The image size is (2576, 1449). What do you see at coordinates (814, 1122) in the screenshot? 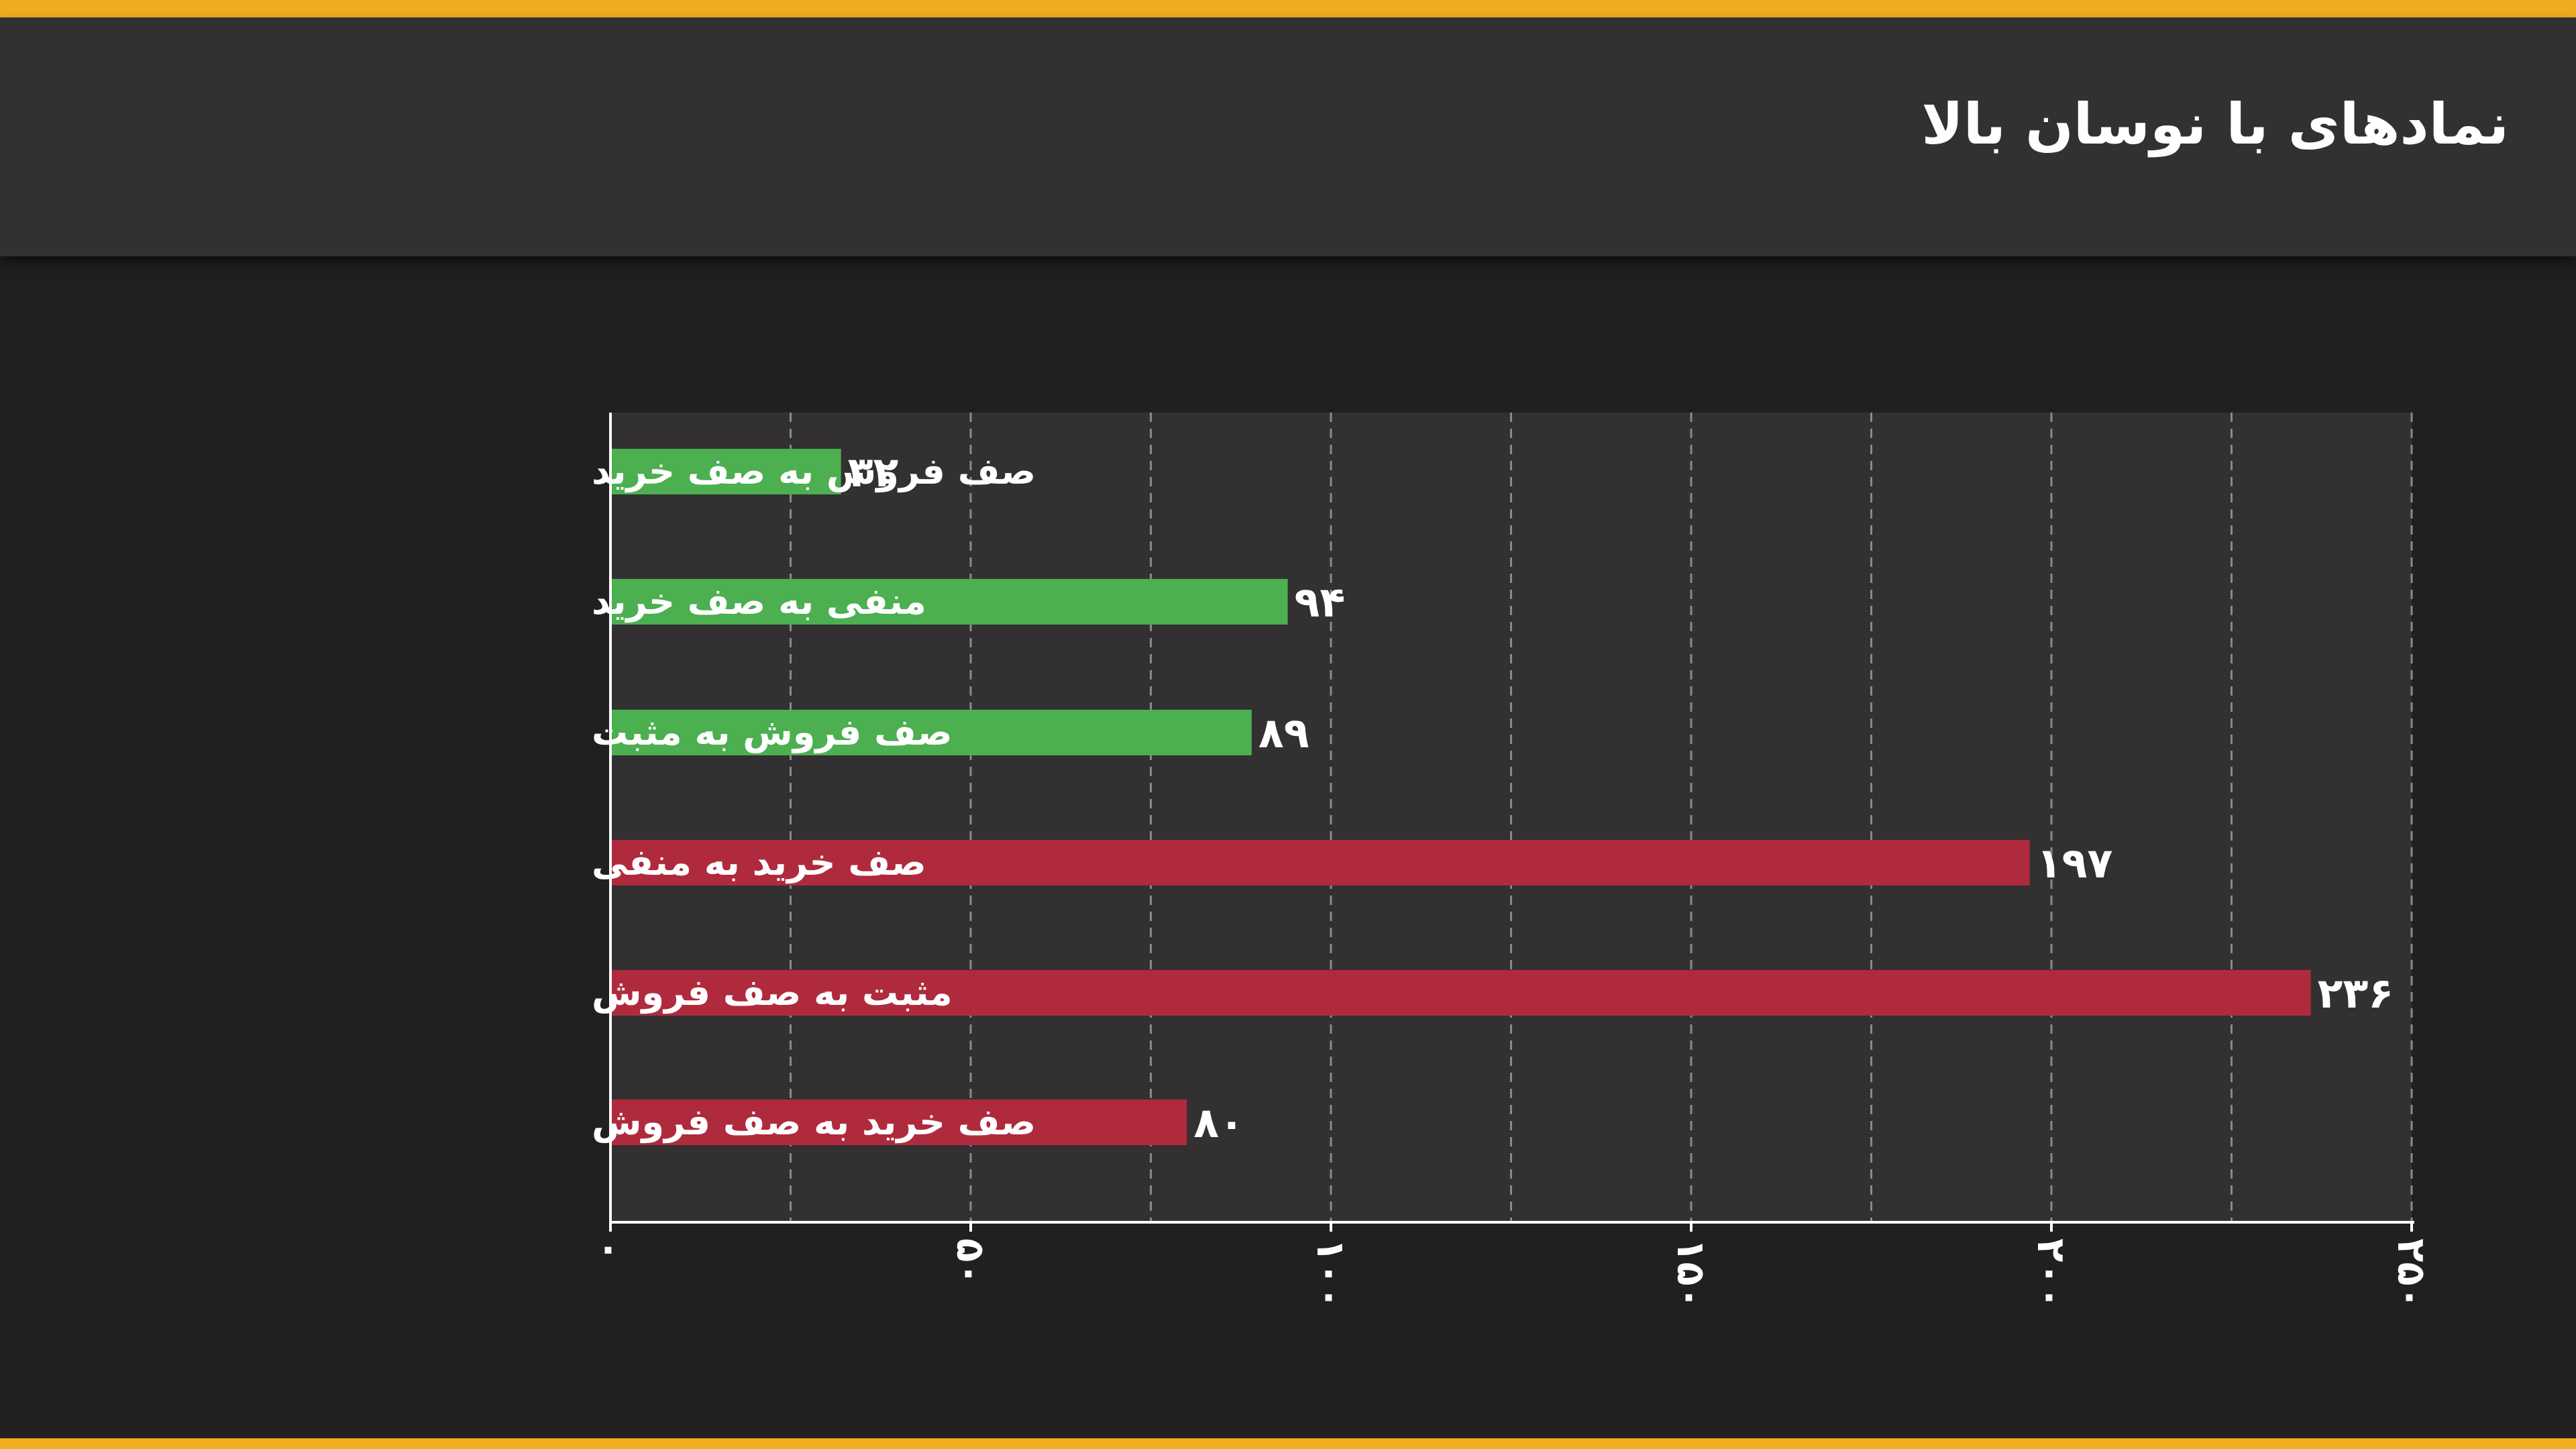
I see `category-label: صف خرید به صف فروش` at bounding box center [814, 1122].